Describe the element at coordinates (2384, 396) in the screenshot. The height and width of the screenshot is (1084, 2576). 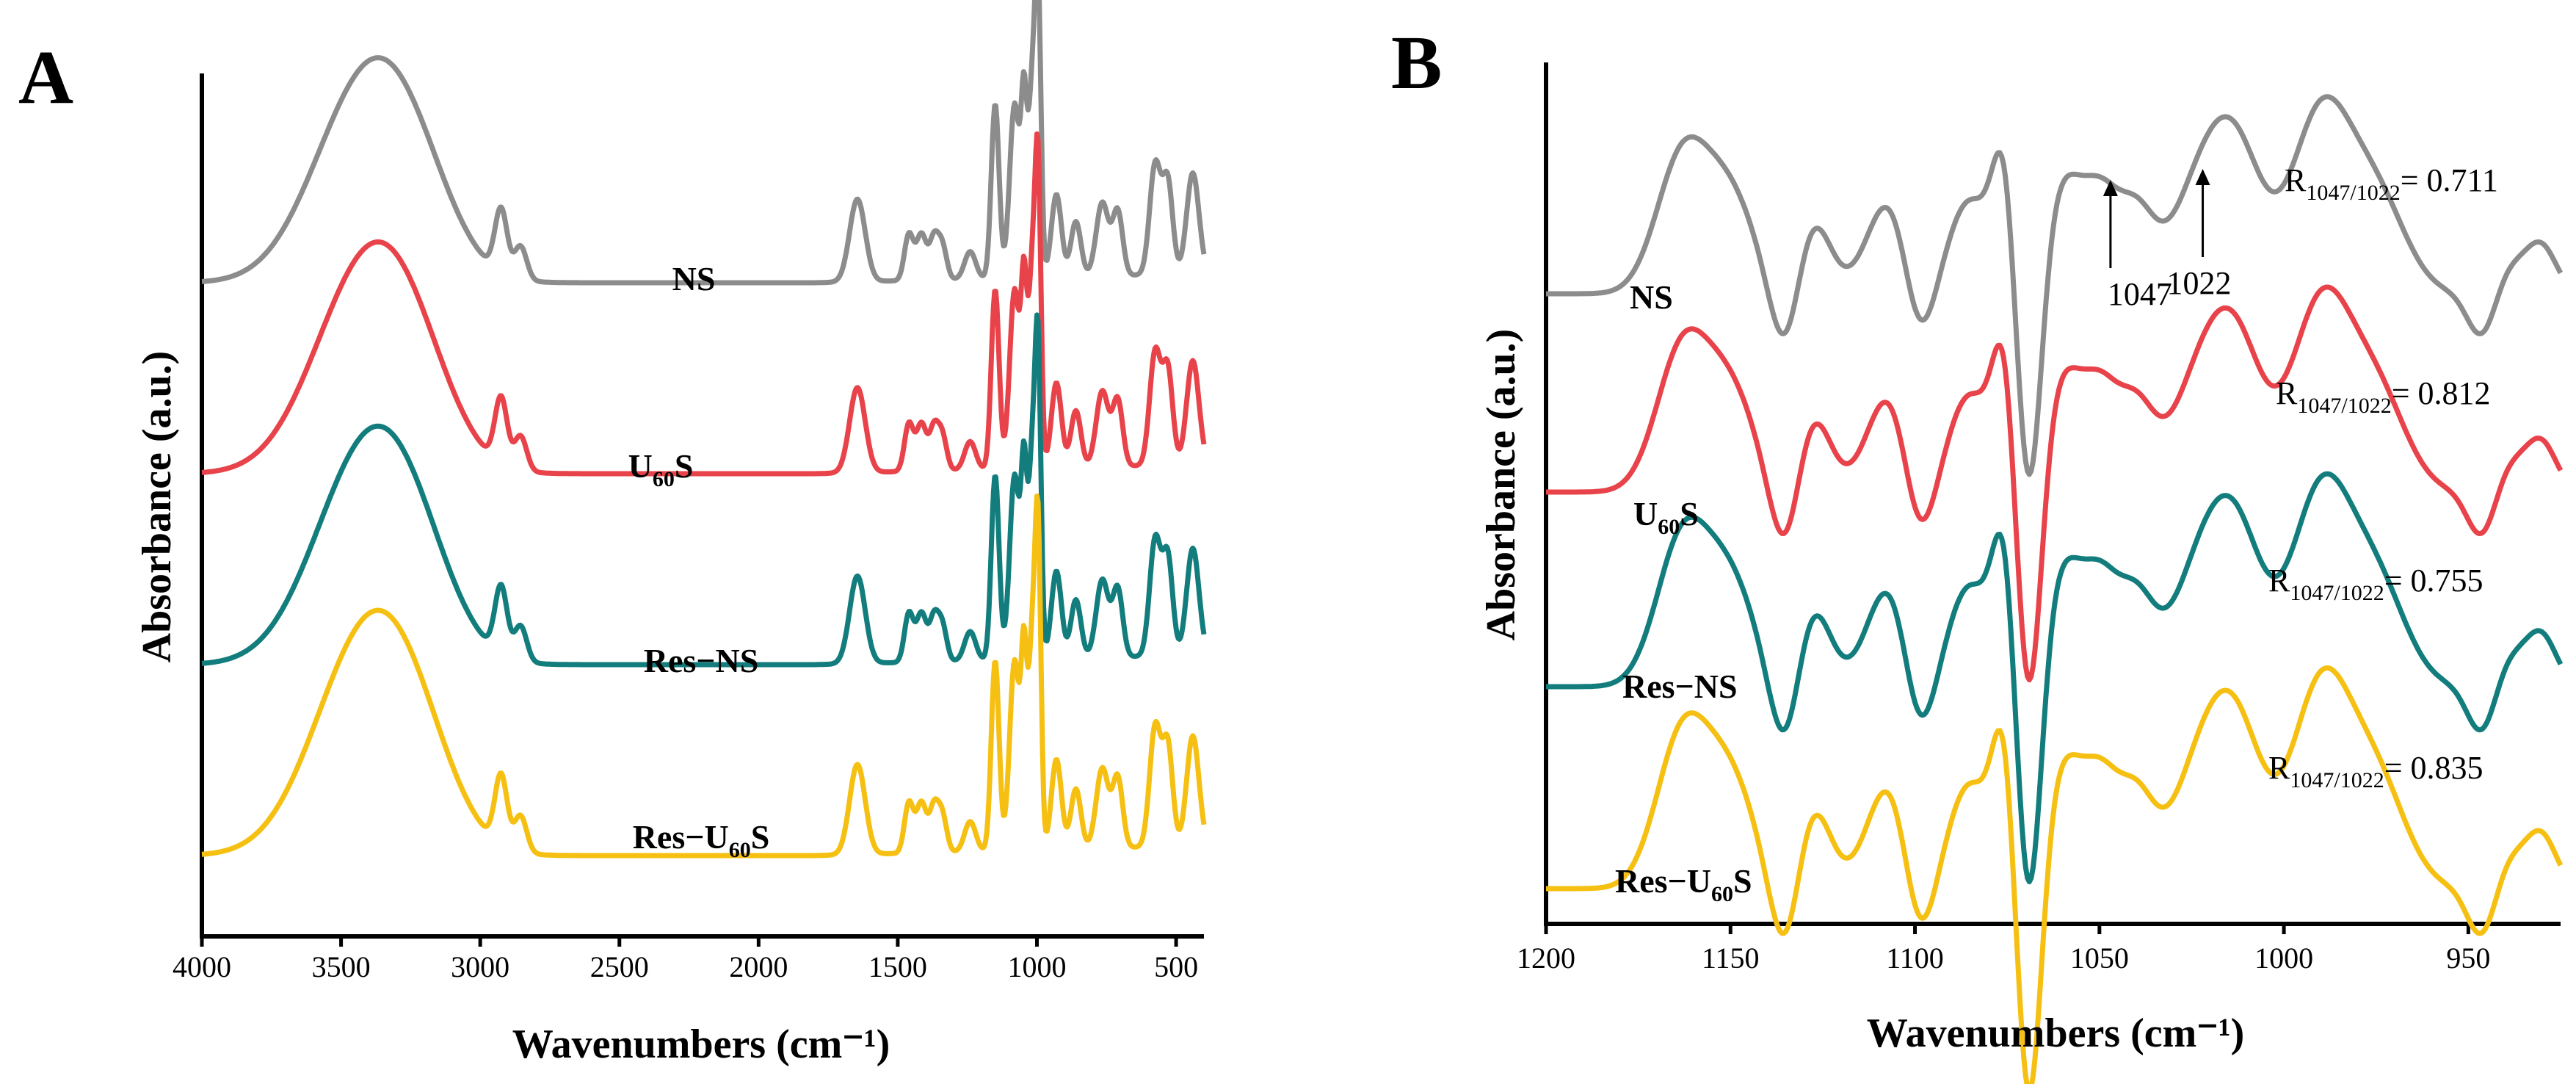
I see `ratio-label-u60s: R1047/1022= 0.812` at that location.